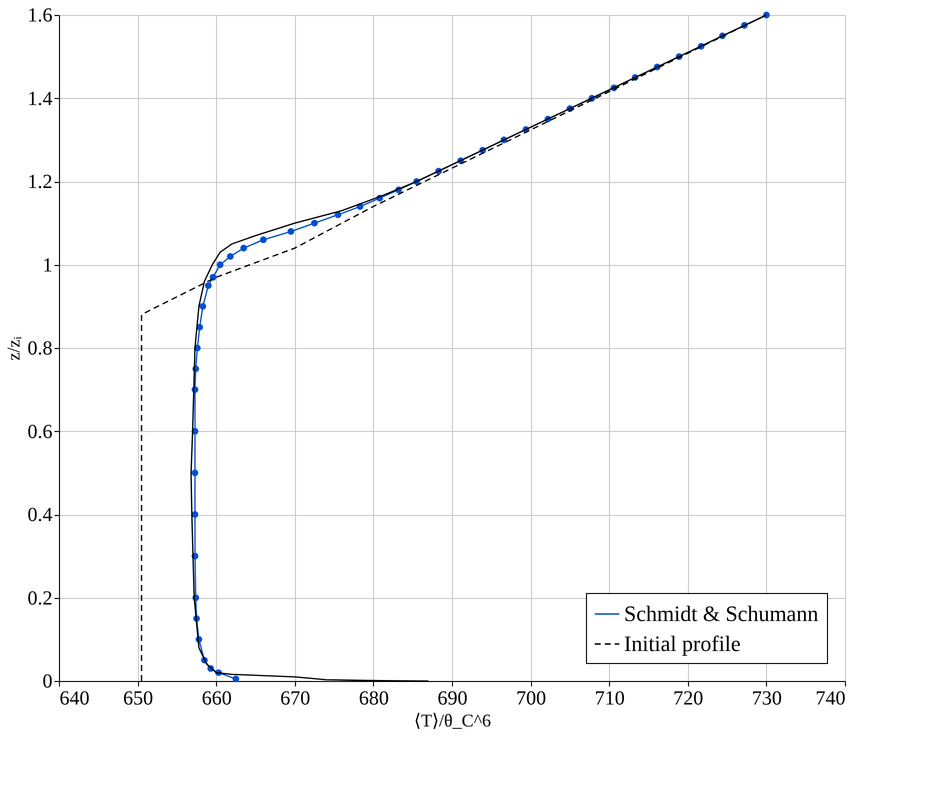 The image size is (934, 787). I want to click on y-tick-label: 0, so click(47, 681).